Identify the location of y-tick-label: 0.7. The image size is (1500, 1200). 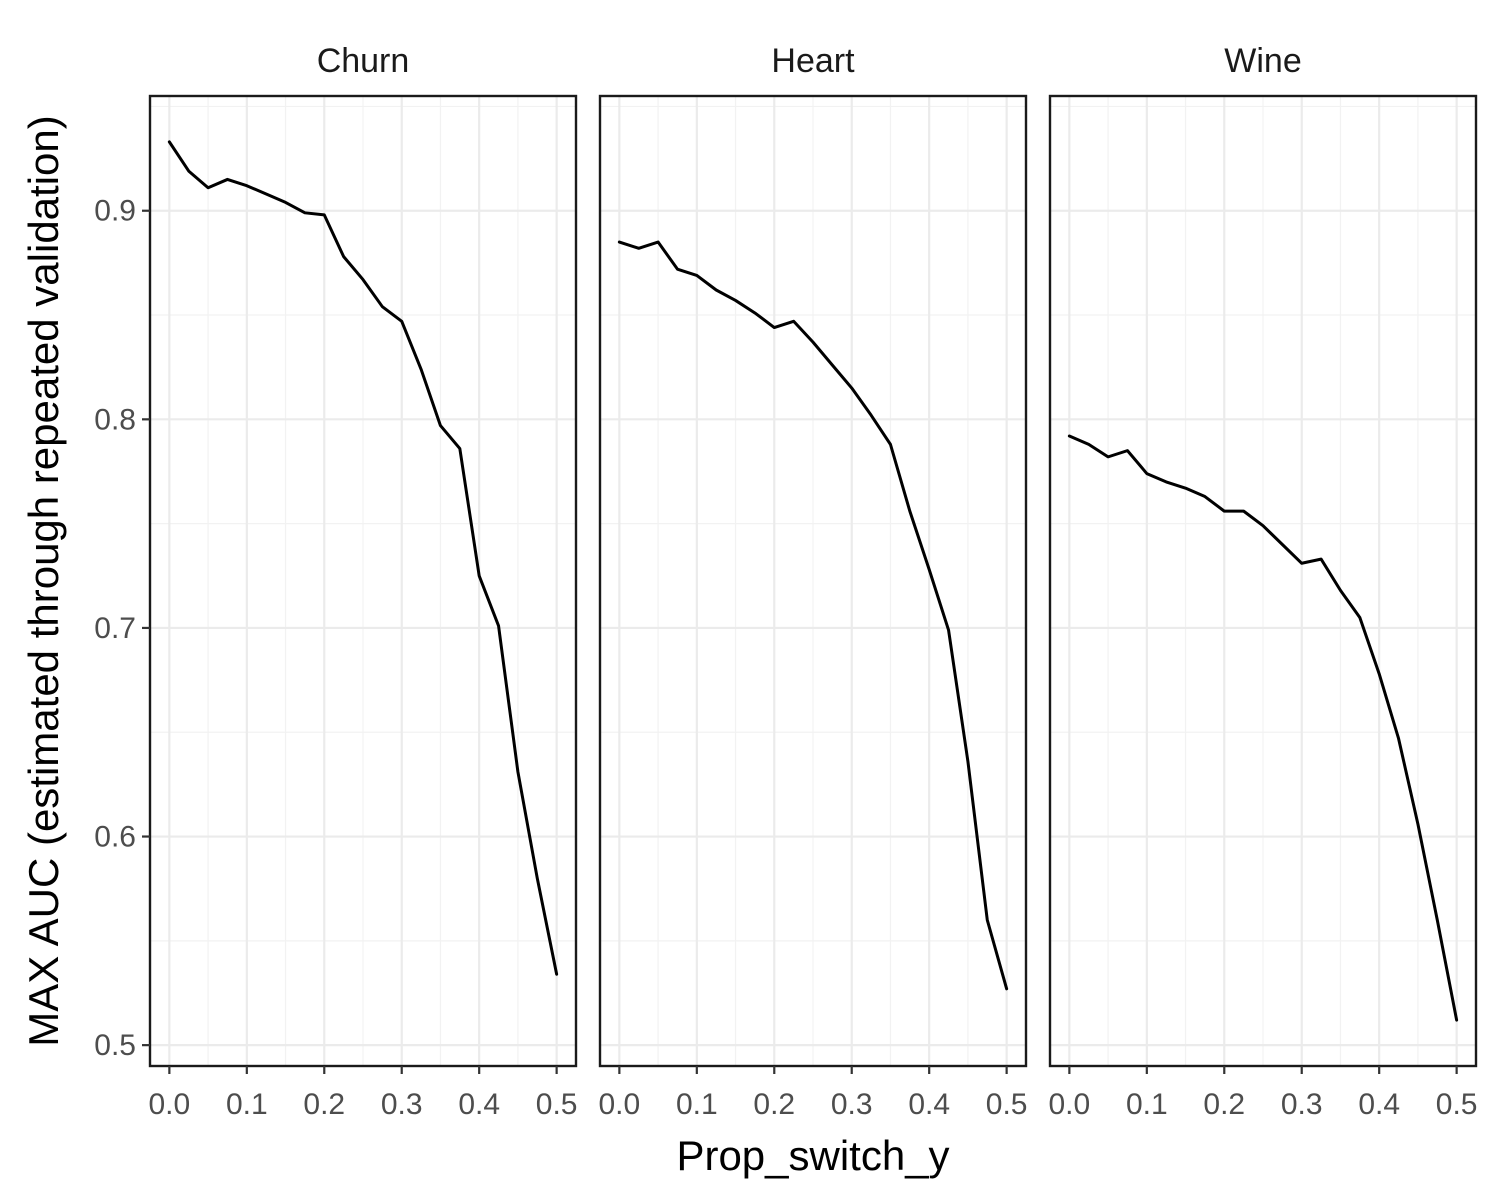
(115, 628).